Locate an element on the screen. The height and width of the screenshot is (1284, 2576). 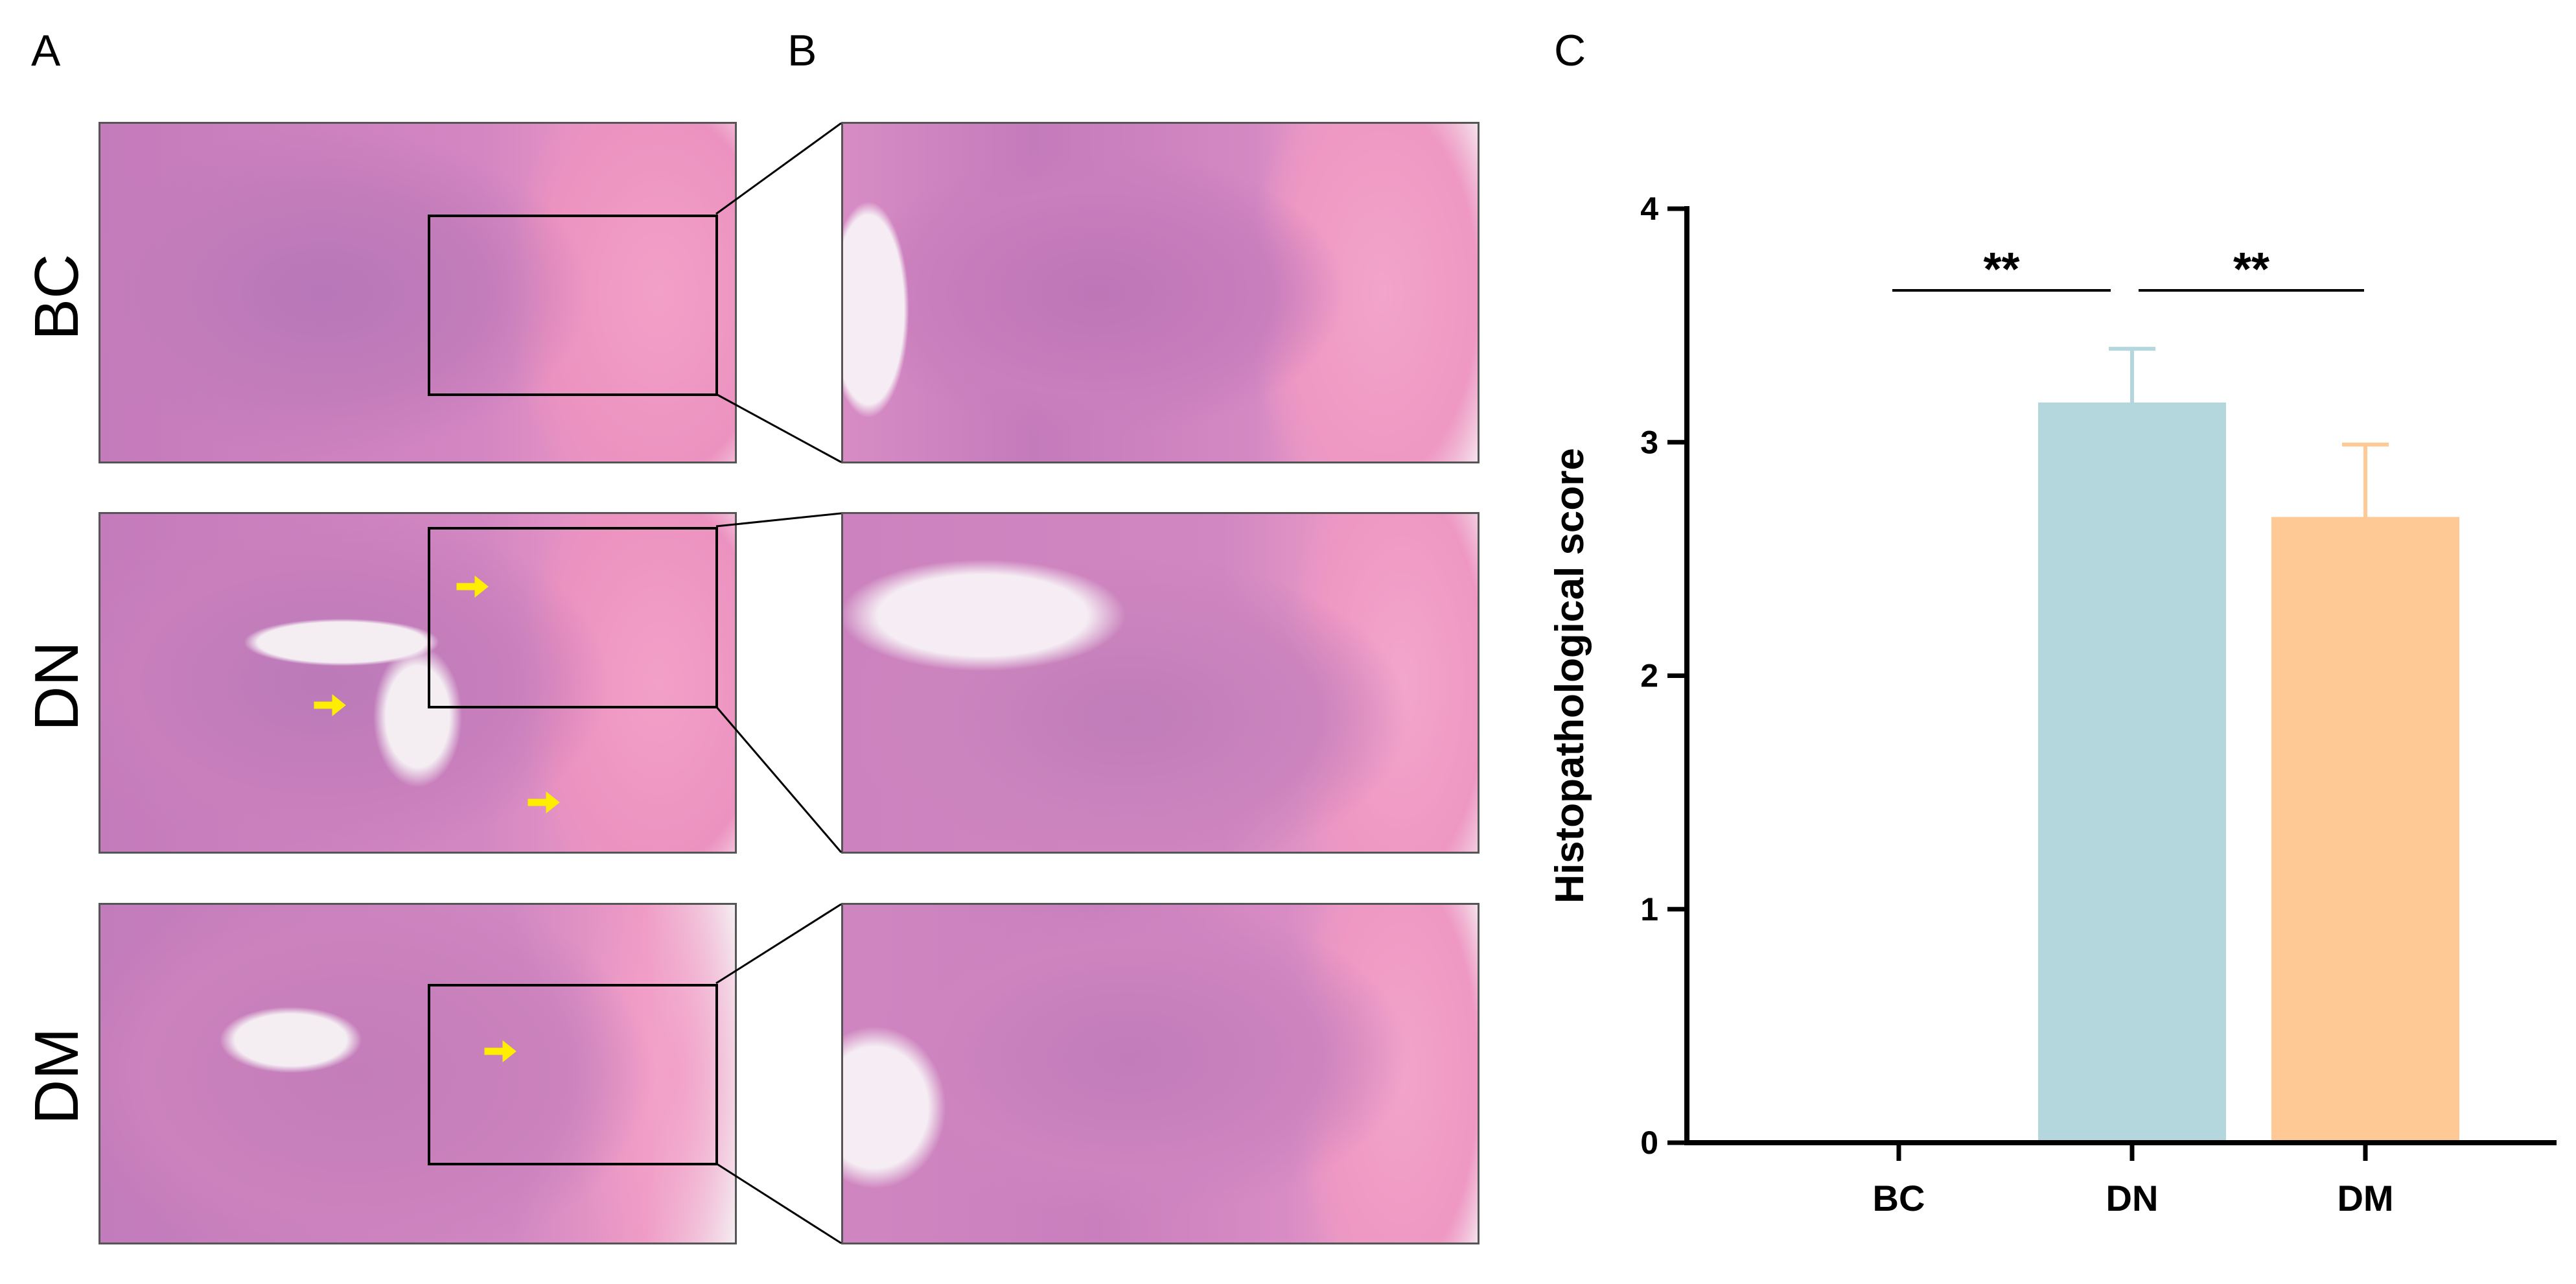
y-axis-label: Histopathological score is located at coordinates (1570, 676).